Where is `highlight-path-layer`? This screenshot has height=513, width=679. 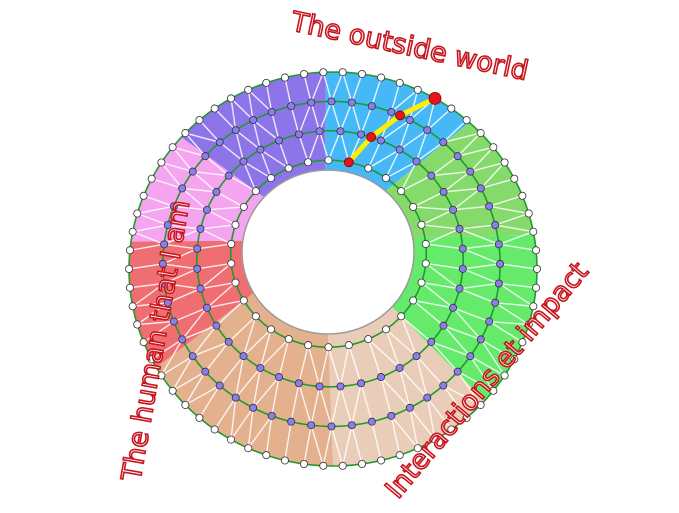 highlight-path-layer is located at coordinates (392, 129).